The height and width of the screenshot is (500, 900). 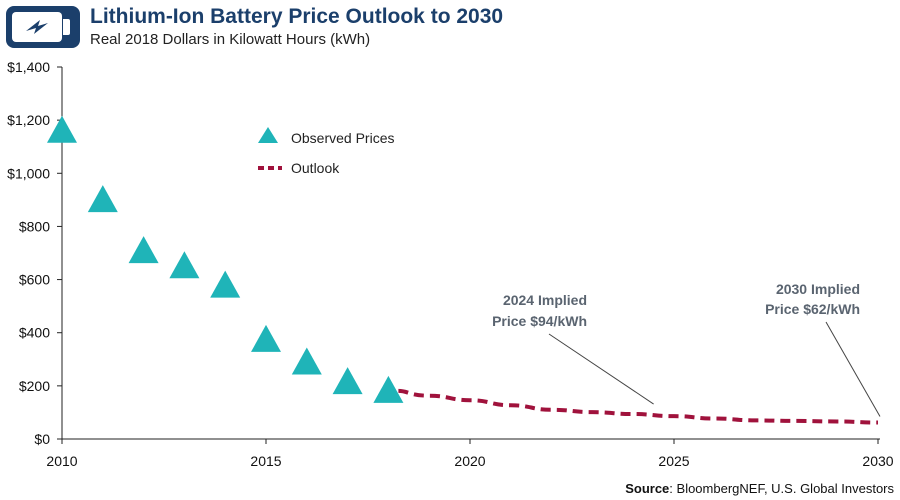 I want to click on x-tick-label: 2015, so click(x=265, y=461).